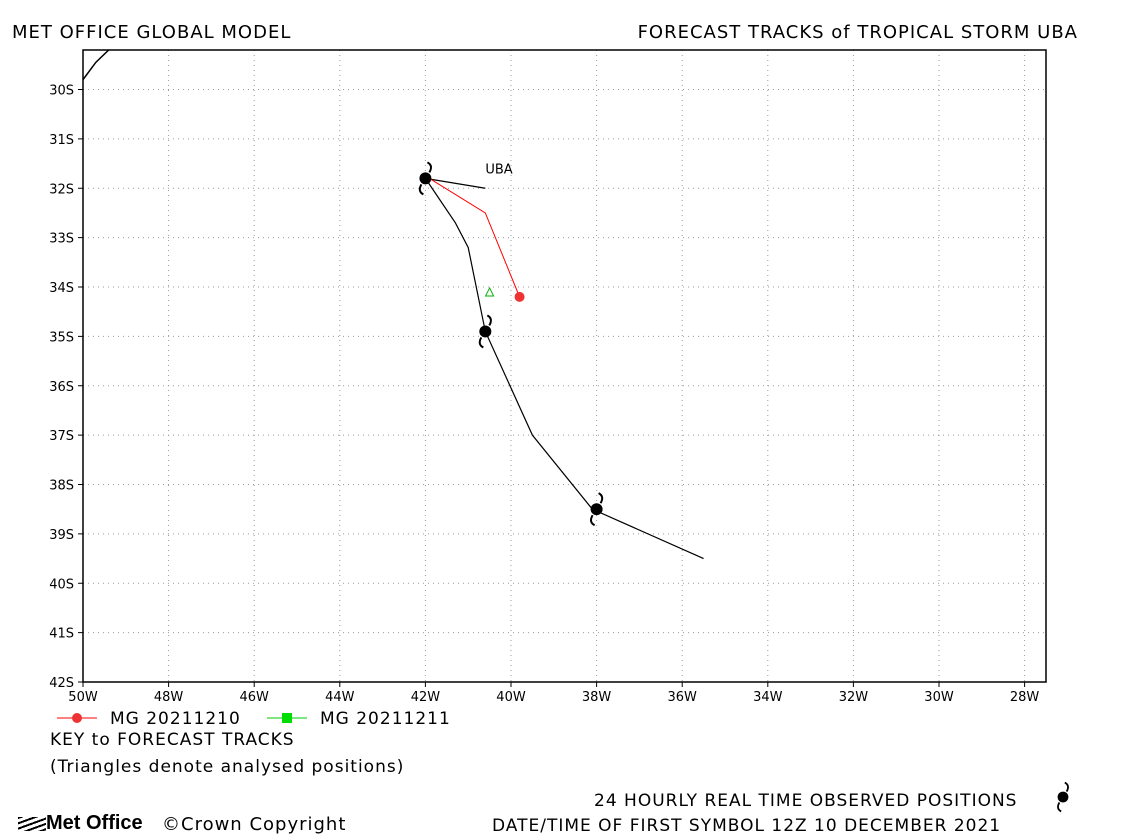 The height and width of the screenshot is (840, 1130). What do you see at coordinates (854, 697) in the screenshot?
I see `x-tick-label: 32W` at bounding box center [854, 697].